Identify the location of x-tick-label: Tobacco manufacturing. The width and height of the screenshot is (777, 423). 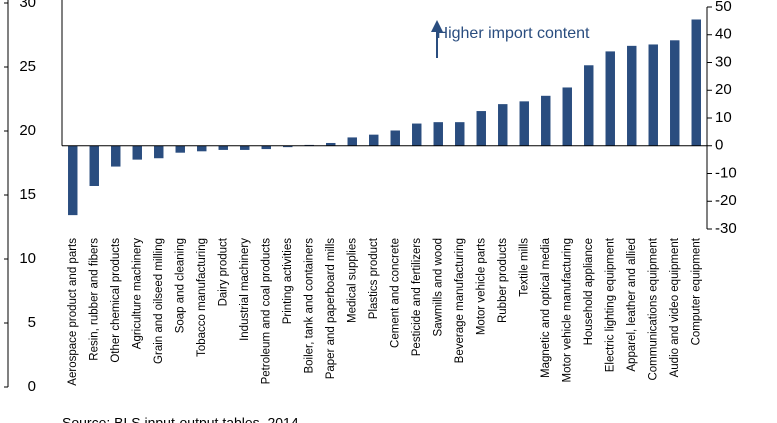
(202, 297).